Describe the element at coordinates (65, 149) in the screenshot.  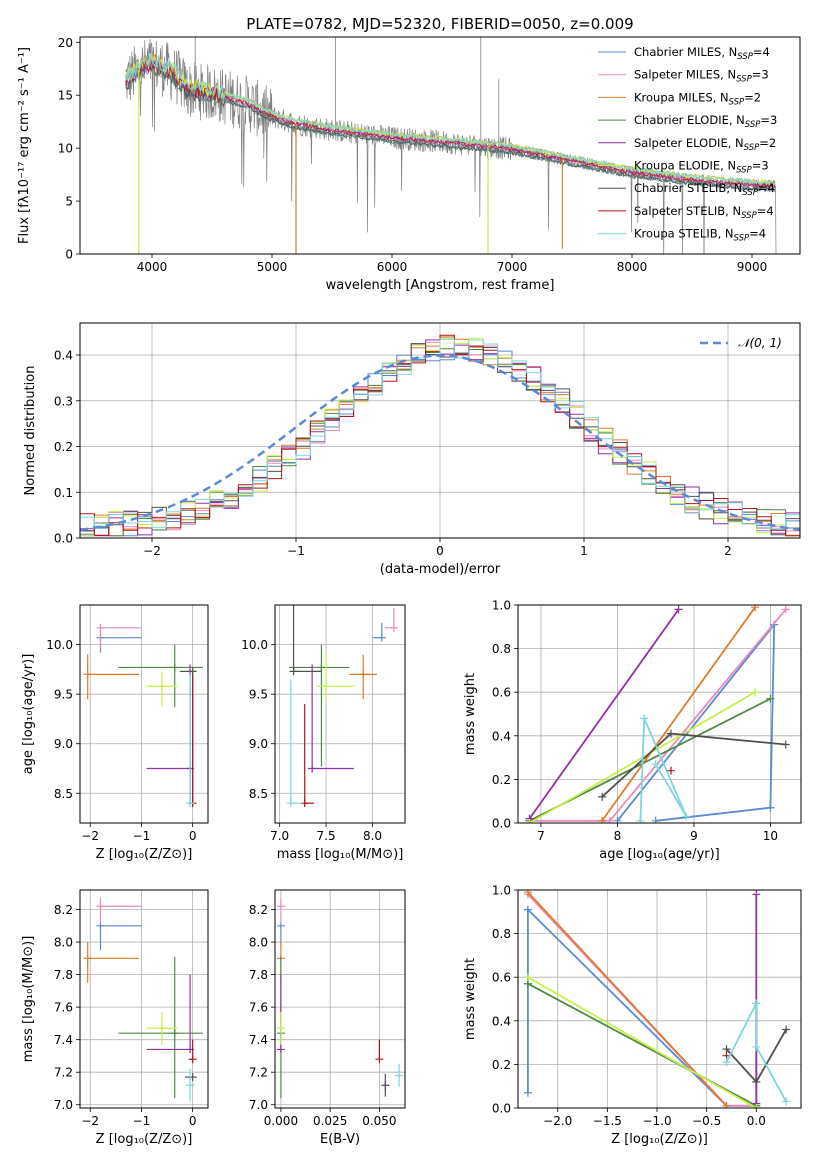
I see `y-tick-label: 10` at that location.